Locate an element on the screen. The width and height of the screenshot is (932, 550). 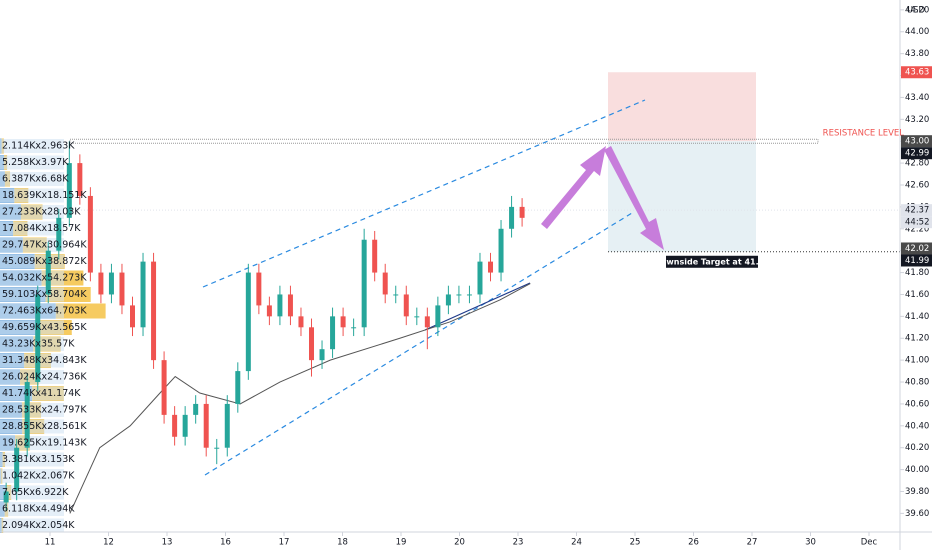
vp-label: 29.747Kx30.964K is located at coordinates (44, 245).